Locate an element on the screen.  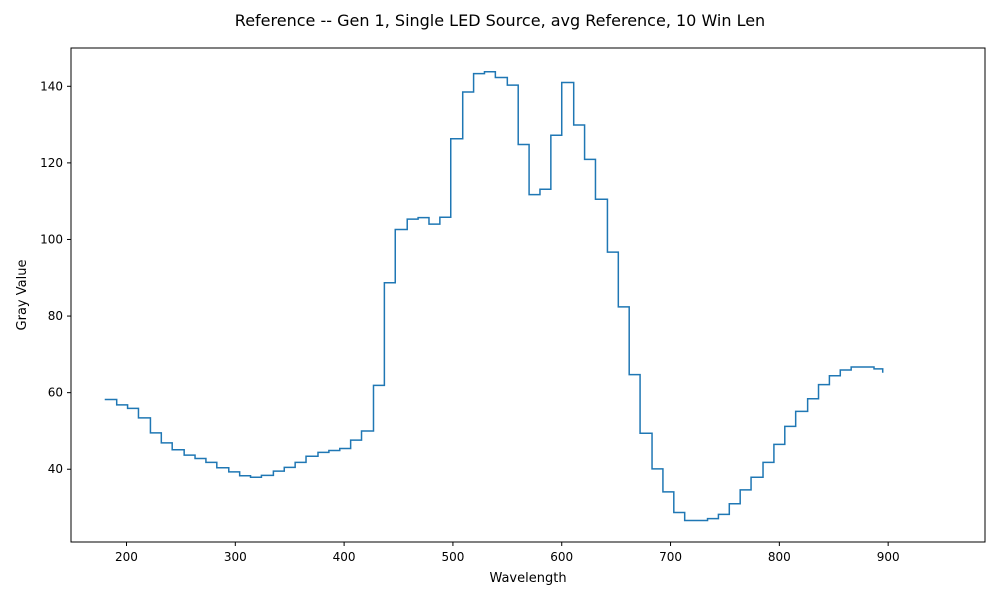
y-tick-label: 100 is located at coordinates (51, 239).